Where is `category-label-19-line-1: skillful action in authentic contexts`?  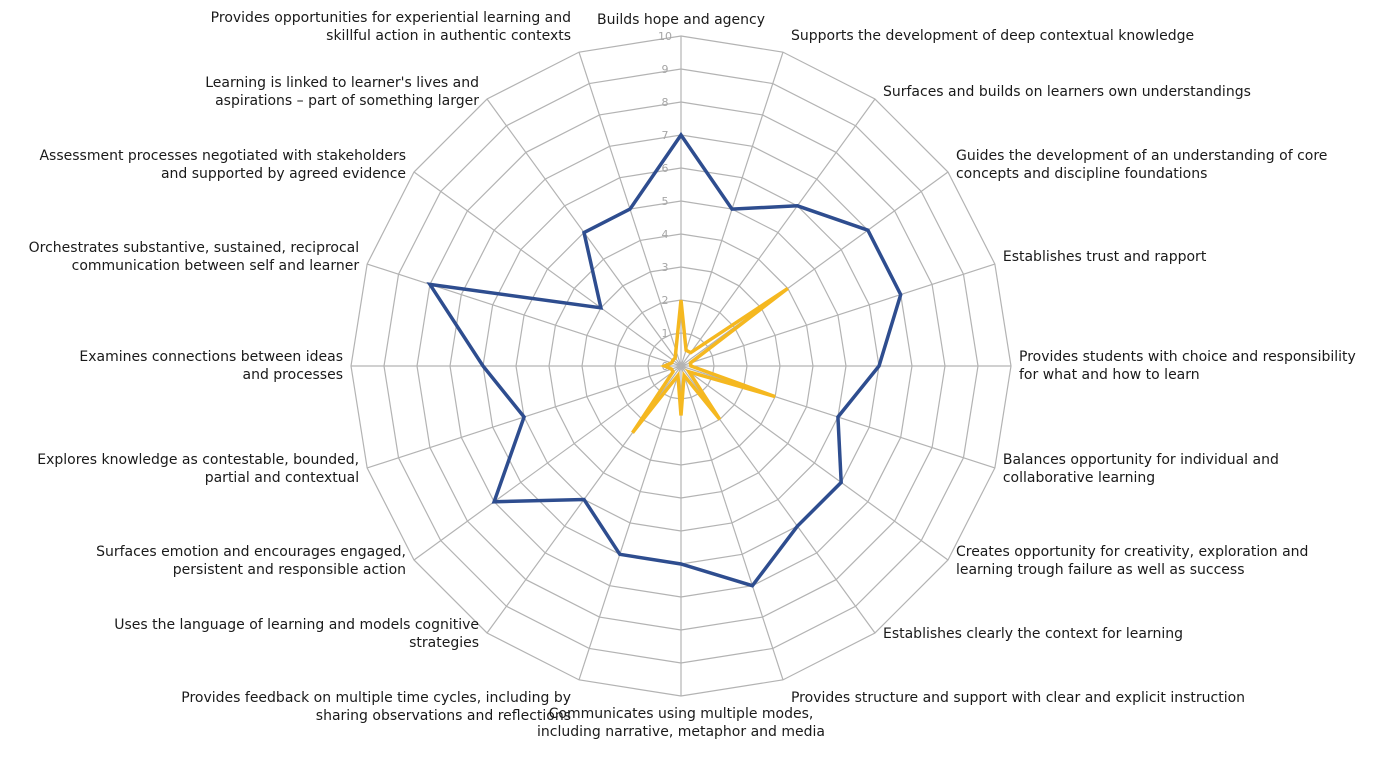 category-label-19-line-1: skillful action in authentic contexts is located at coordinates (448, 36).